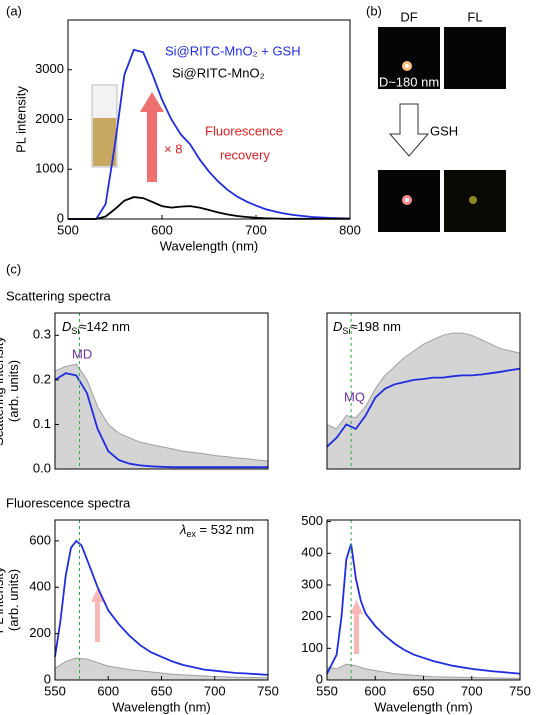  What do you see at coordinates (244, 130) in the screenshot?
I see `annotation: Fluorescence` at bounding box center [244, 130].